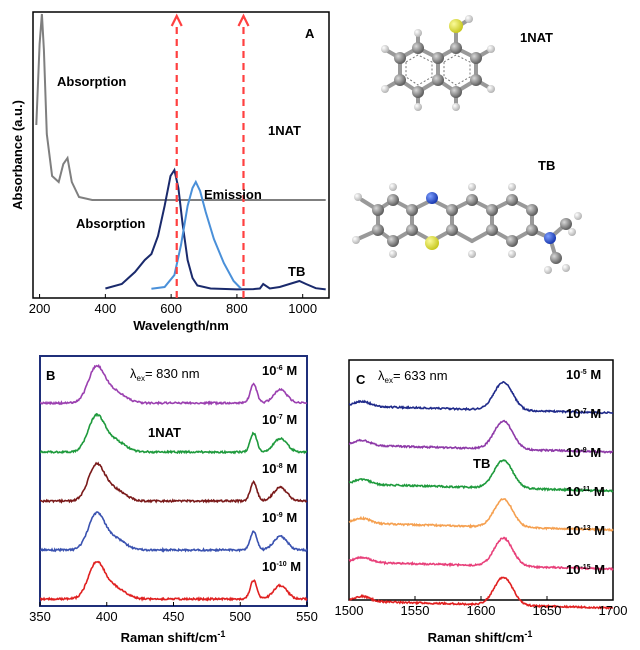 This screenshot has width=640, height=650. What do you see at coordinates (233, 194) in the screenshot?
I see `label-tb-emission: Emission` at bounding box center [233, 194].